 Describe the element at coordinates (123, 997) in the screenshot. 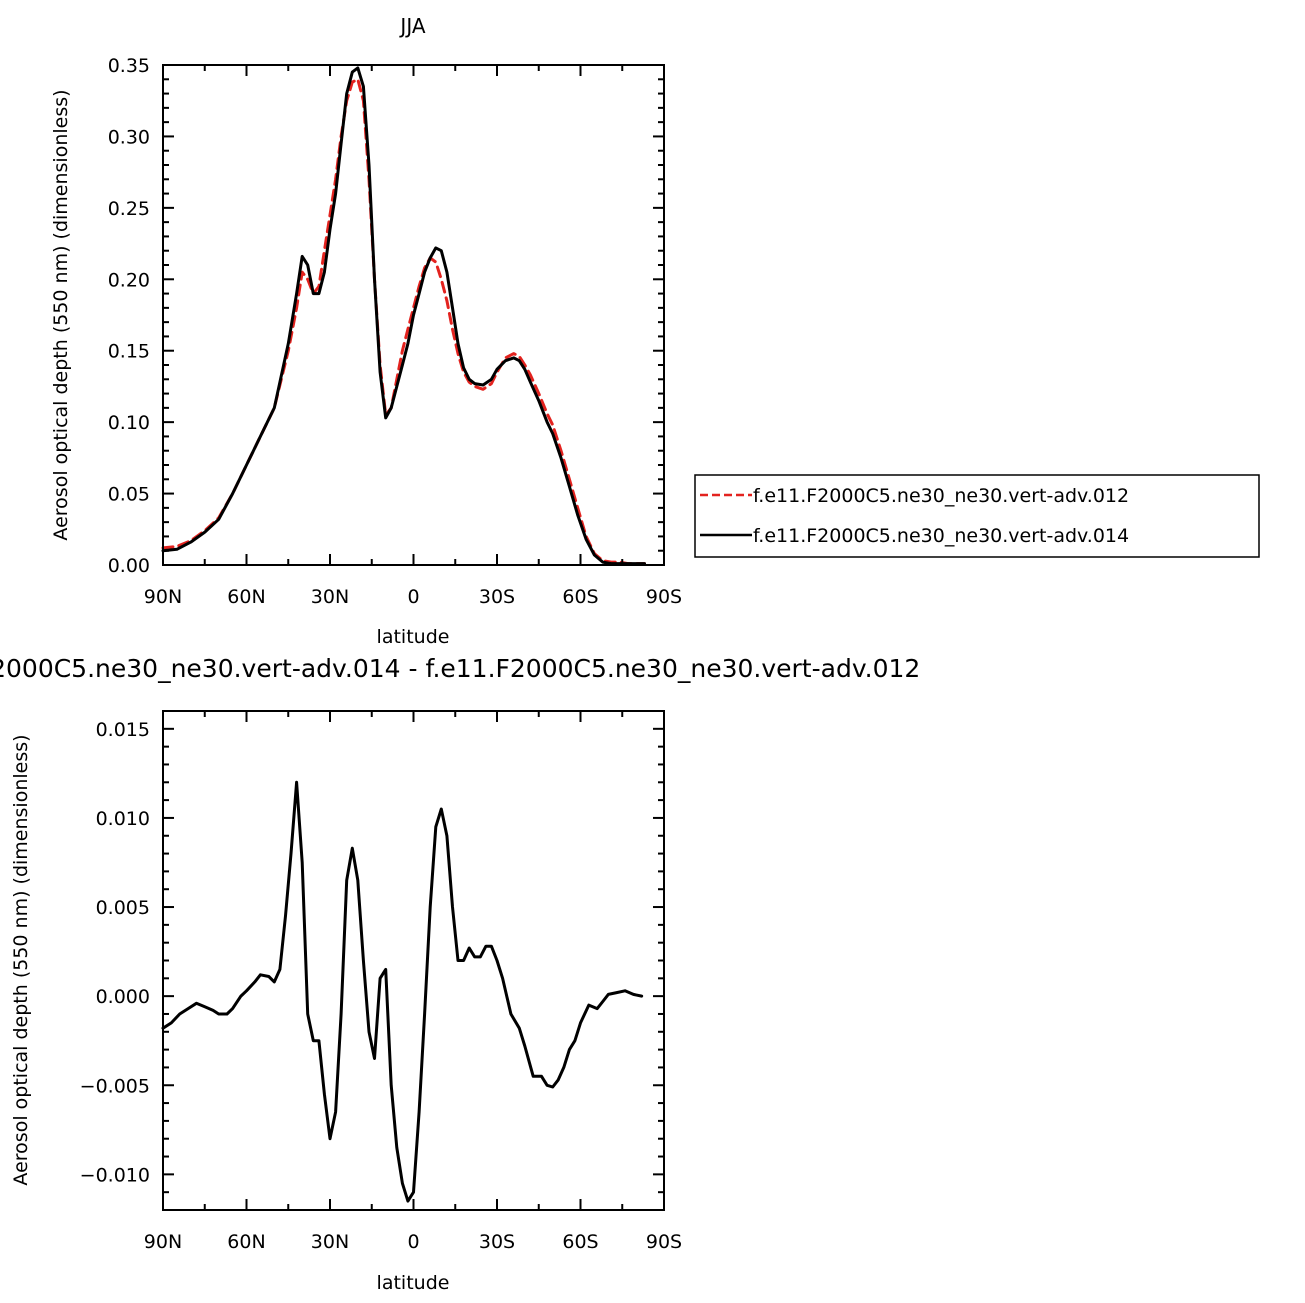

I see `bottom-ytick-label: 0.000` at that location.